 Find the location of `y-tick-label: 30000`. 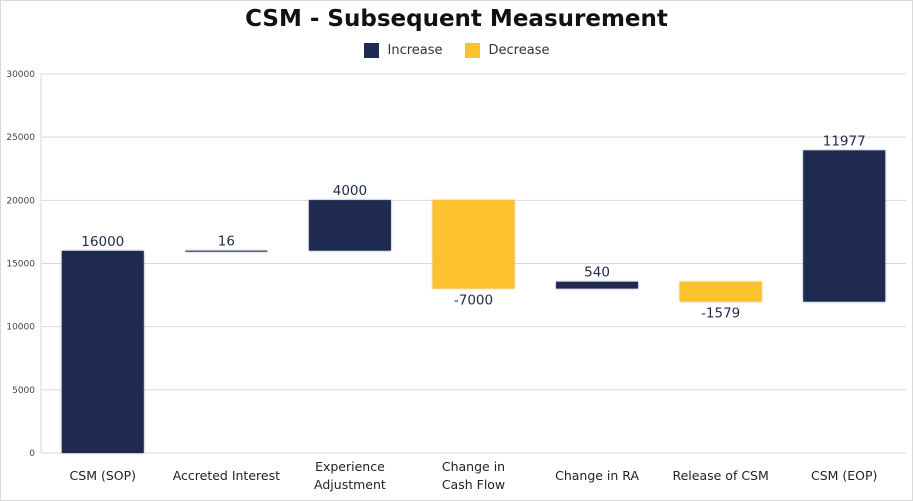

y-tick-label: 30000 is located at coordinates (20, 75).